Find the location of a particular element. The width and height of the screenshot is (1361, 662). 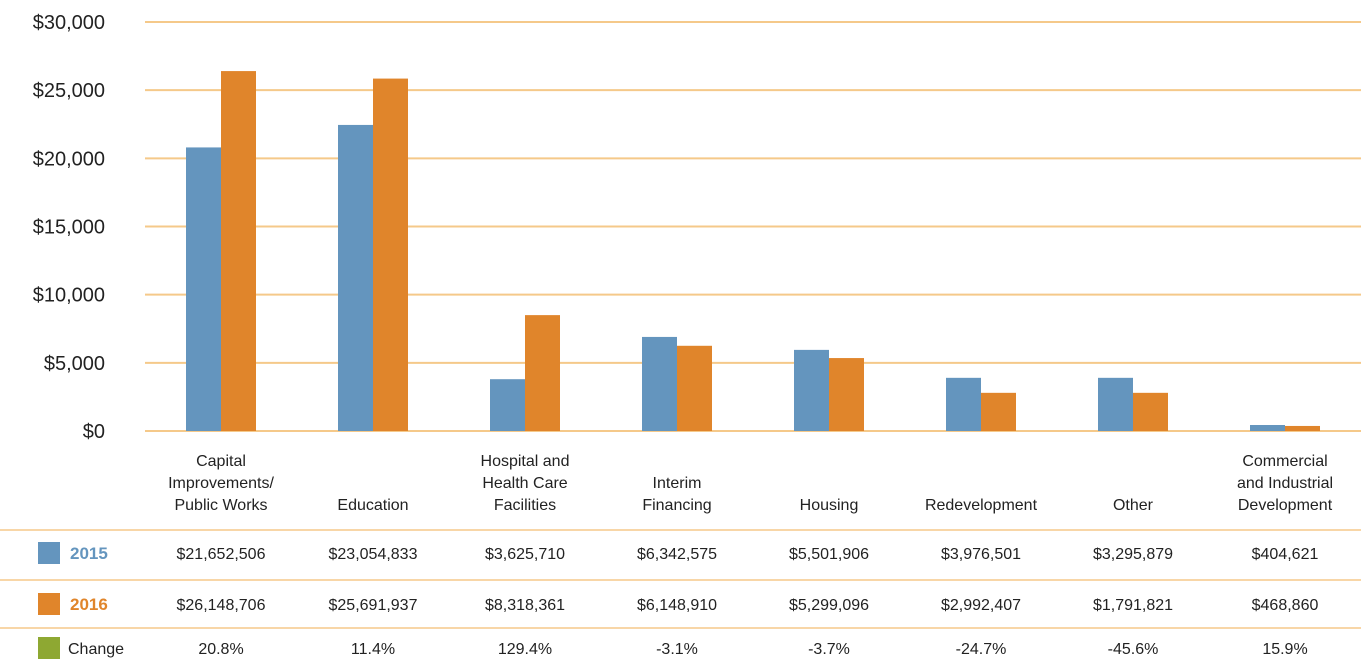

table-cell: $5,501,906 is located at coordinates (829, 554).